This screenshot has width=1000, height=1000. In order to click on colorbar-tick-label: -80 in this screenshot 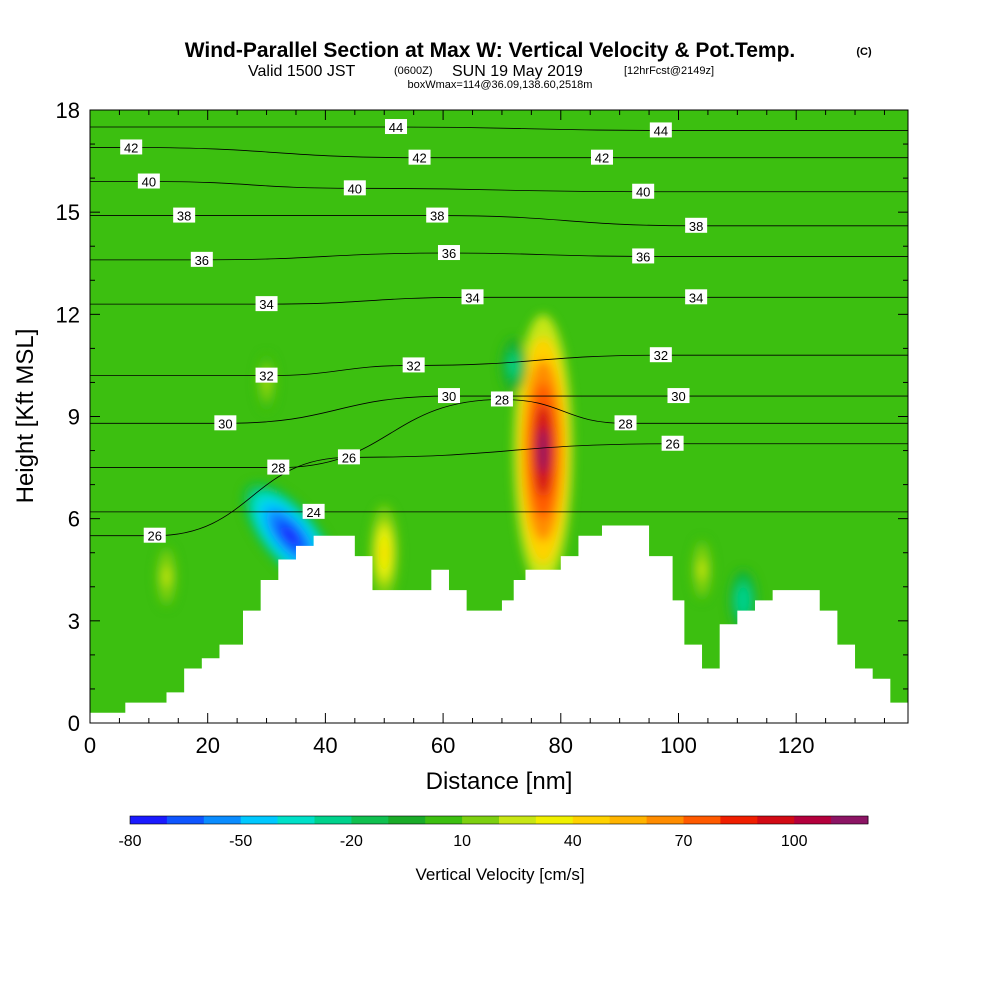, I will do `click(129, 841)`.